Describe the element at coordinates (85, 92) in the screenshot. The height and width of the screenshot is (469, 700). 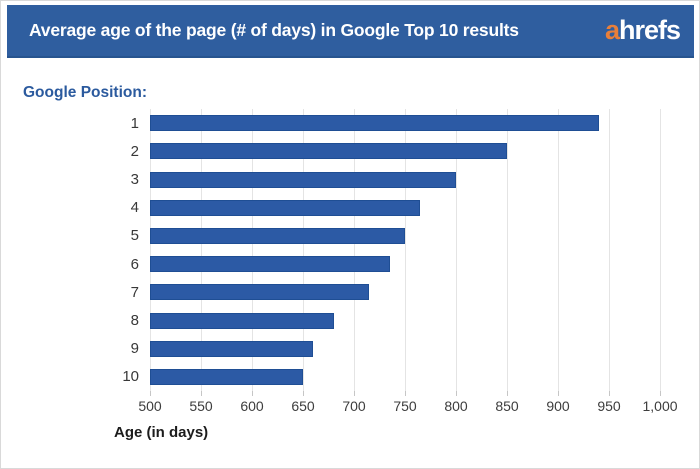
I see `category-axis-title: Google Position:` at that location.